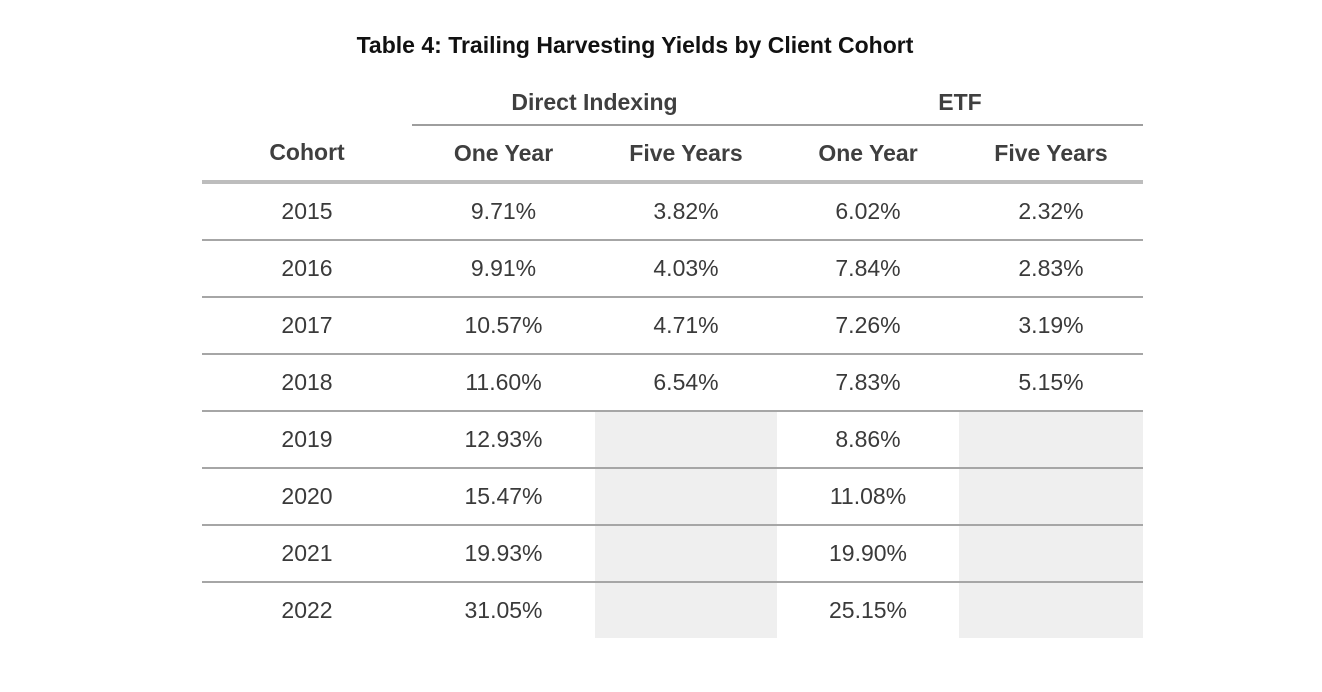  I want to click on etf-five-years-cell: 2.32%, so click(1051, 211).